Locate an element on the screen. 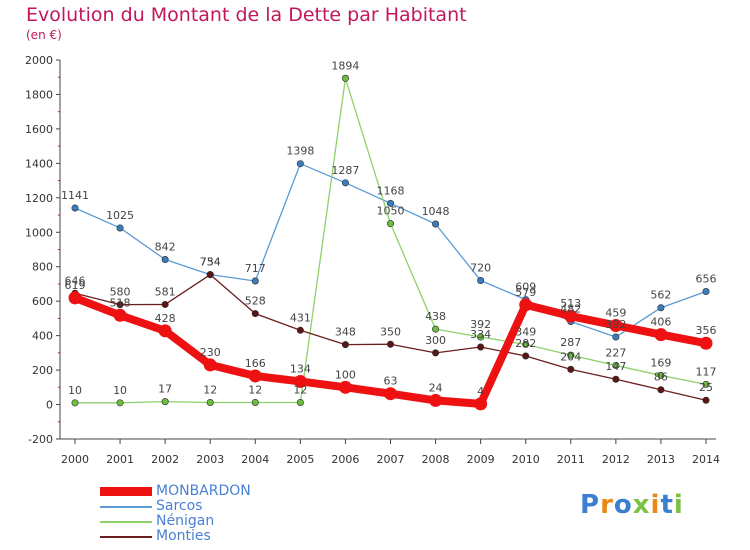 Image resolution: width=750 pixels, height=550 pixels. data-label: 350 is located at coordinates (390, 331).